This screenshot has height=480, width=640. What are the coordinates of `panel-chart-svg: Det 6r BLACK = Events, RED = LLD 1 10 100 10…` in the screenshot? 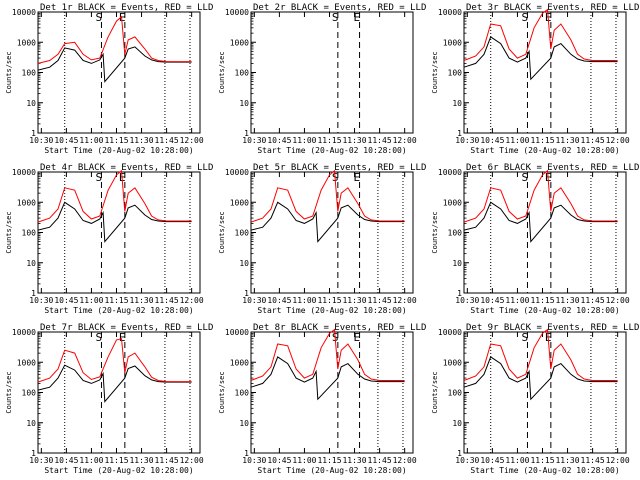 It's located at (535, 239).